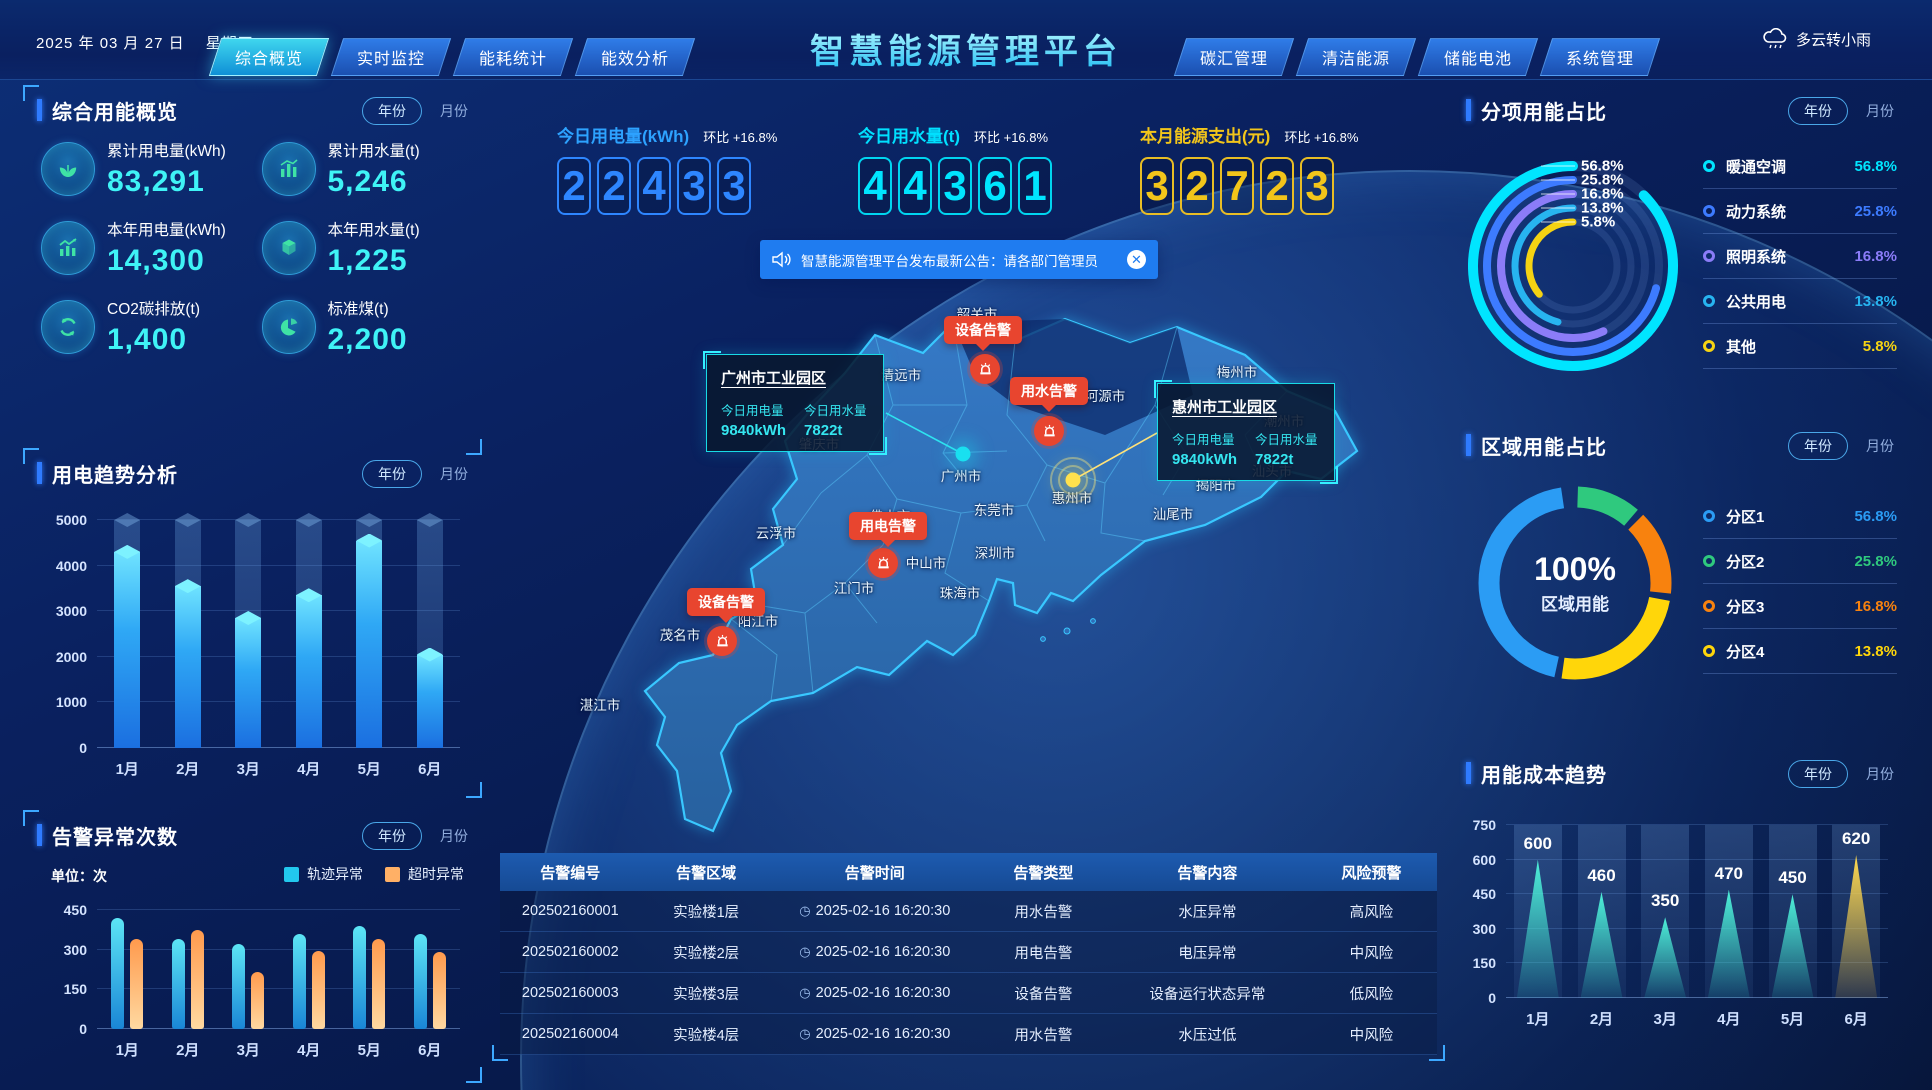 The height and width of the screenshot is (1090, 1932). Describe the element at coordinates (1043, 912) in the screenshot. I see `table-cell: 用水告警` at that location.